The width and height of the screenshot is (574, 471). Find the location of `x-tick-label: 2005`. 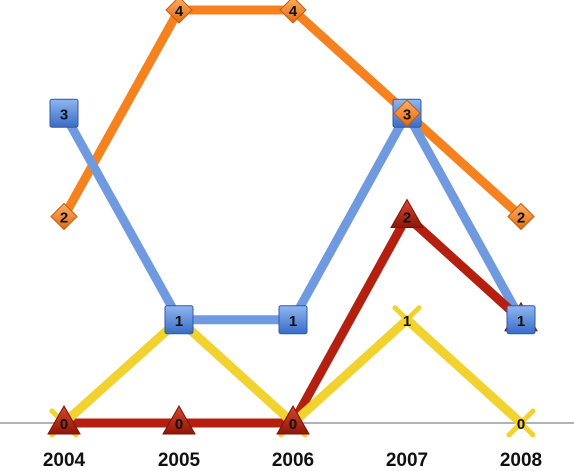

x-tick-label: 2005 is located at coordinates (179, 460).